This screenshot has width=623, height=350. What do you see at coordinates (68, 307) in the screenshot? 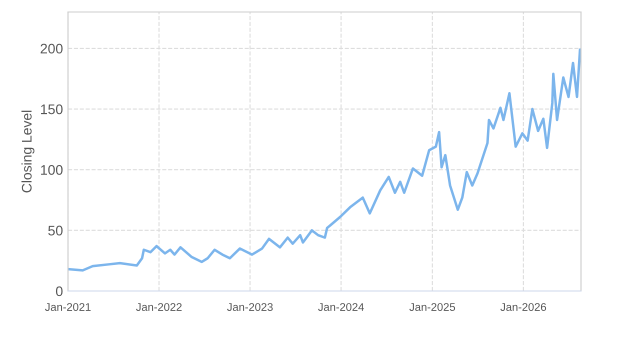
I see `x-tick-label: Jan-2021` at bounding box center [68, 307].